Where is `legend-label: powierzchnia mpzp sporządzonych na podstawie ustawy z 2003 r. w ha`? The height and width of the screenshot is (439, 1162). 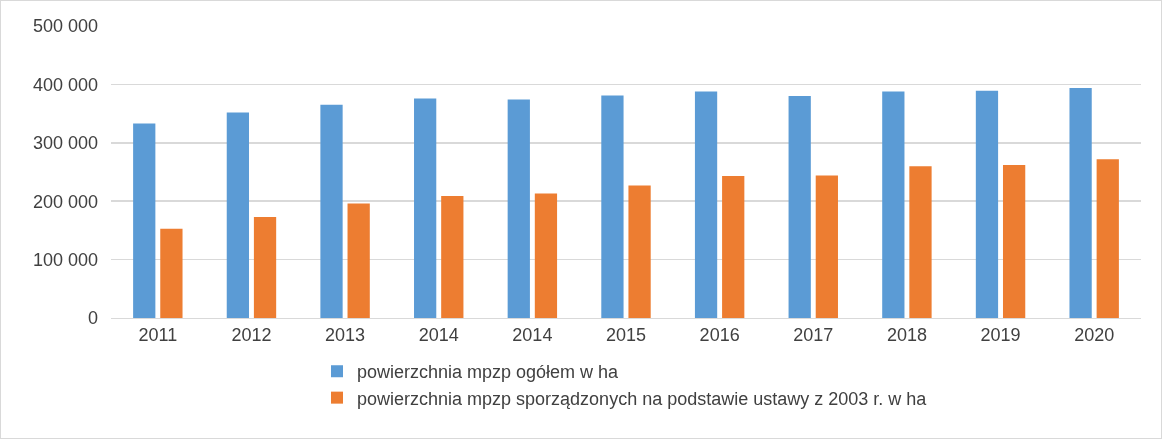
legend-label: powierzchnia mpzp sporządzonych na podstawie ustawy z 2003 r. w ha is located at coordinates (642, 398).